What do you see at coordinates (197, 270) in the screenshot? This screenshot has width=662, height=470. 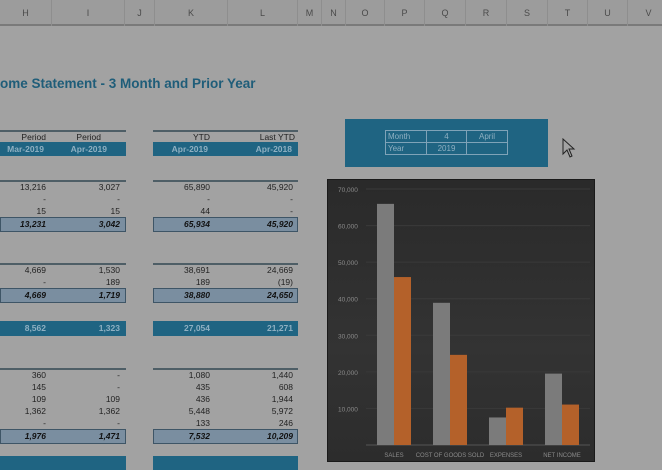 I see `table-cell: 38,691` at bounding box center [197, 270].